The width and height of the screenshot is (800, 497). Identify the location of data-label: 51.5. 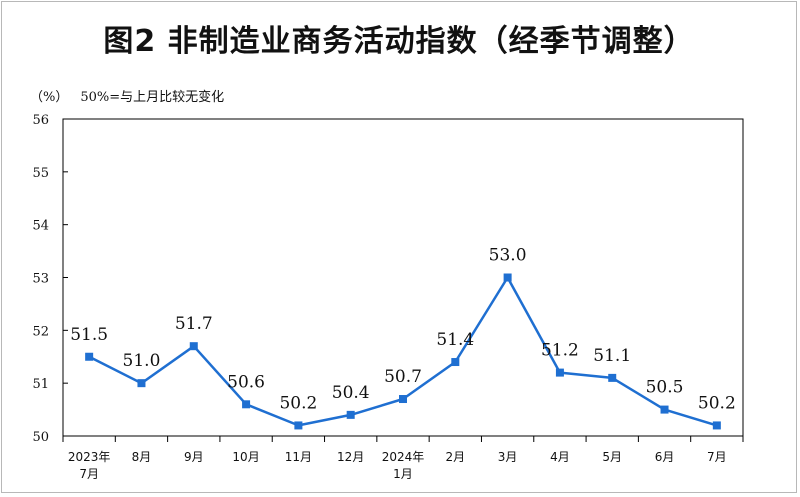
(89, 335).